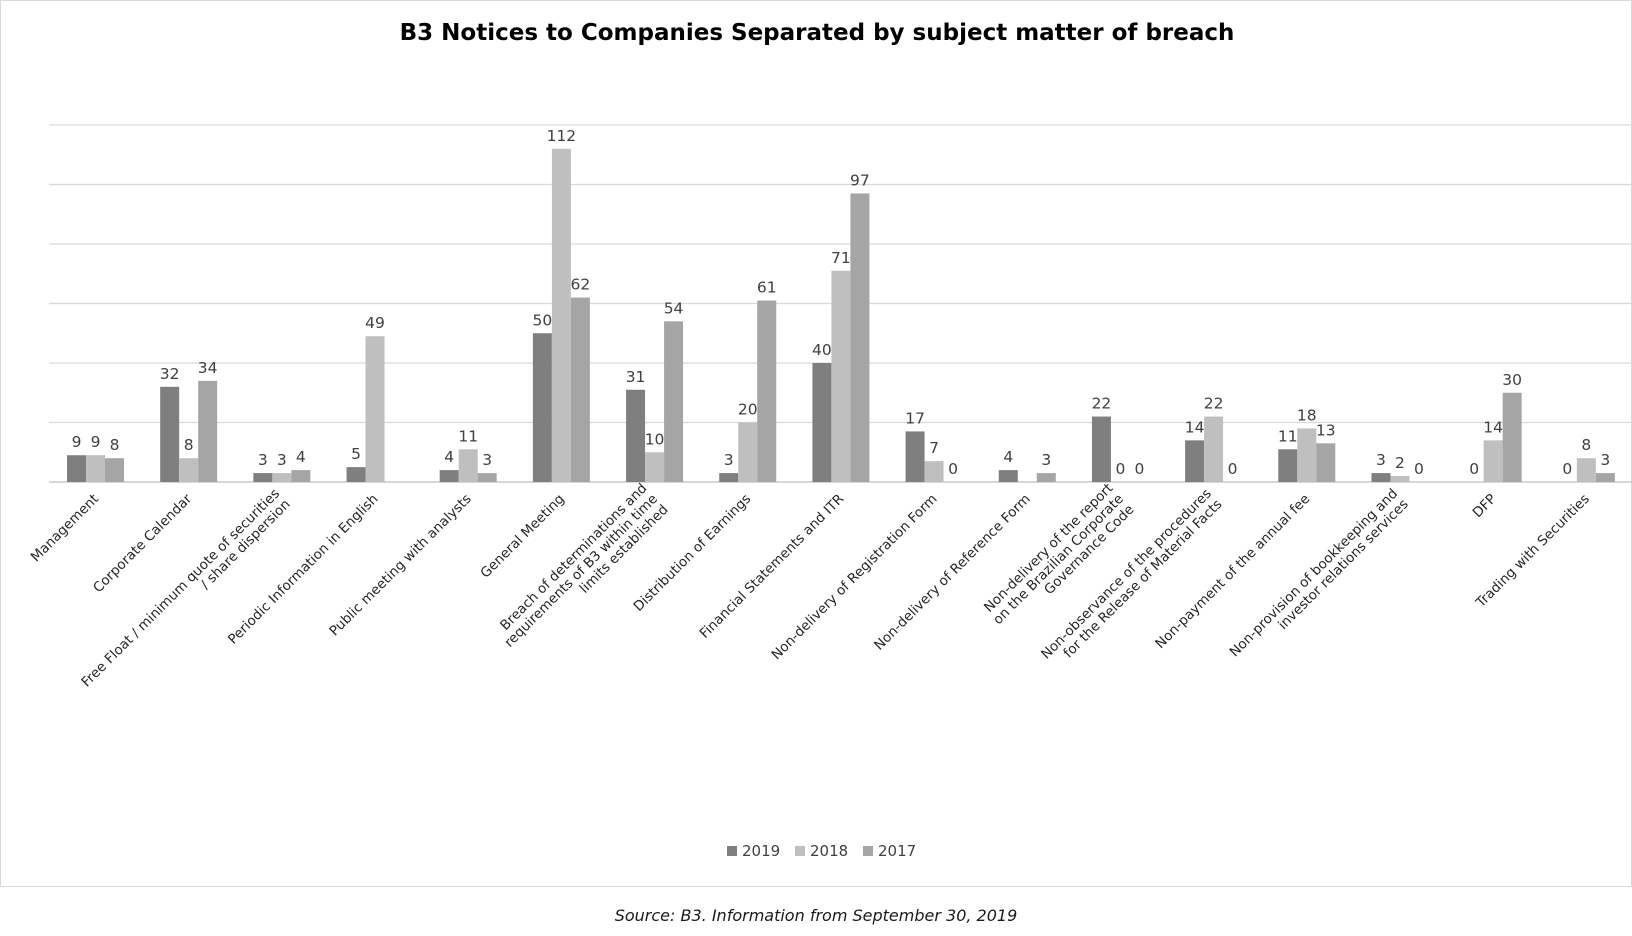  Describe the element at coordinates (732, 851) in the screenshot. I see `legend-swatch-2019` at that location.